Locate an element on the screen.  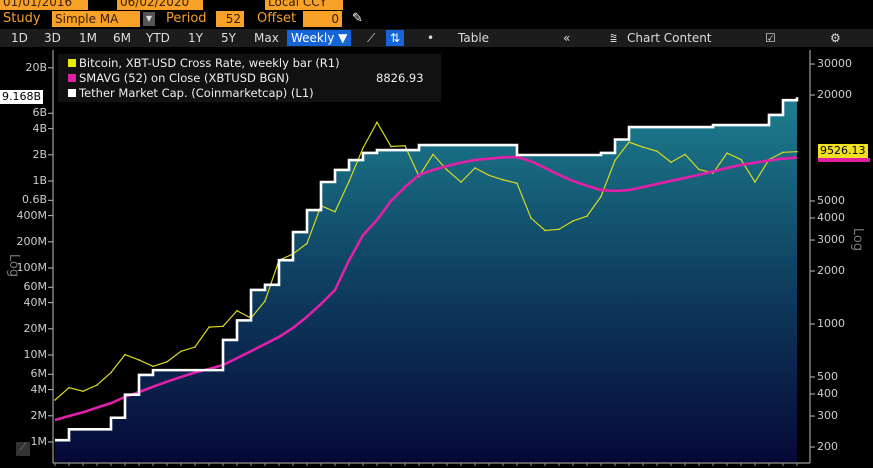
period-field: 52 is located at coordinates (230, 19).